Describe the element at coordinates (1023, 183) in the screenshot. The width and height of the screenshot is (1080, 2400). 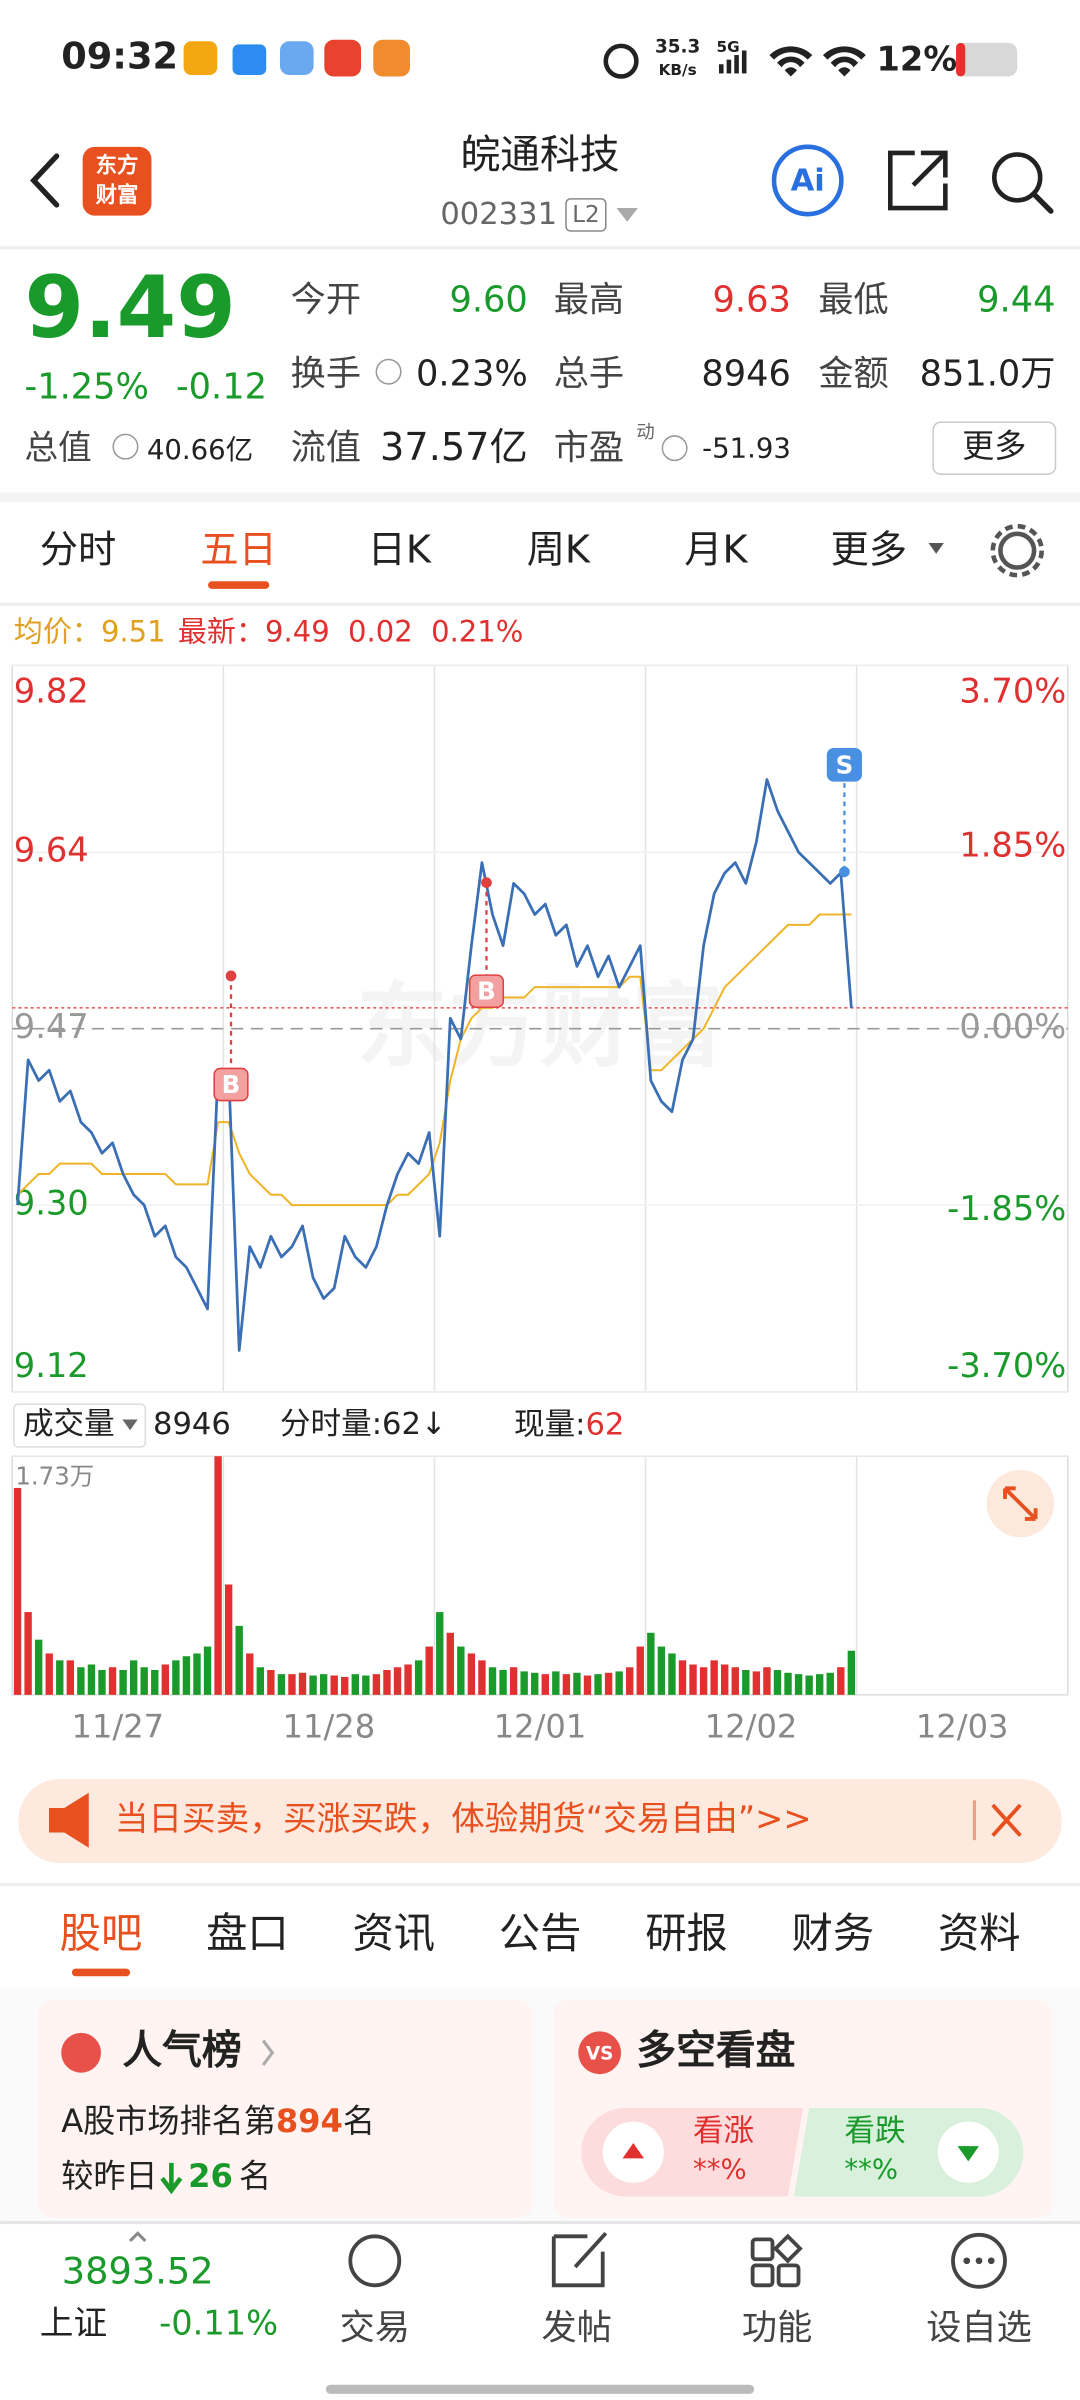
I see `search-button` at that location.